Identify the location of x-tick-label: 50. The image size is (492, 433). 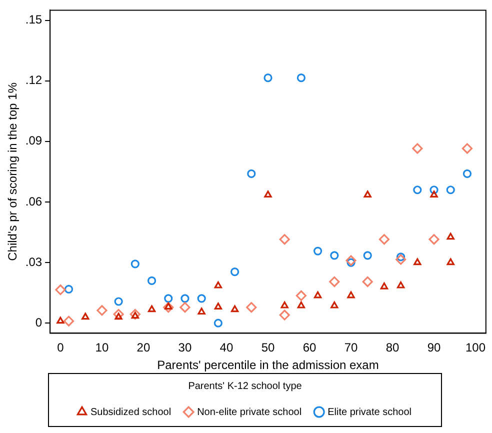
(268, 347).